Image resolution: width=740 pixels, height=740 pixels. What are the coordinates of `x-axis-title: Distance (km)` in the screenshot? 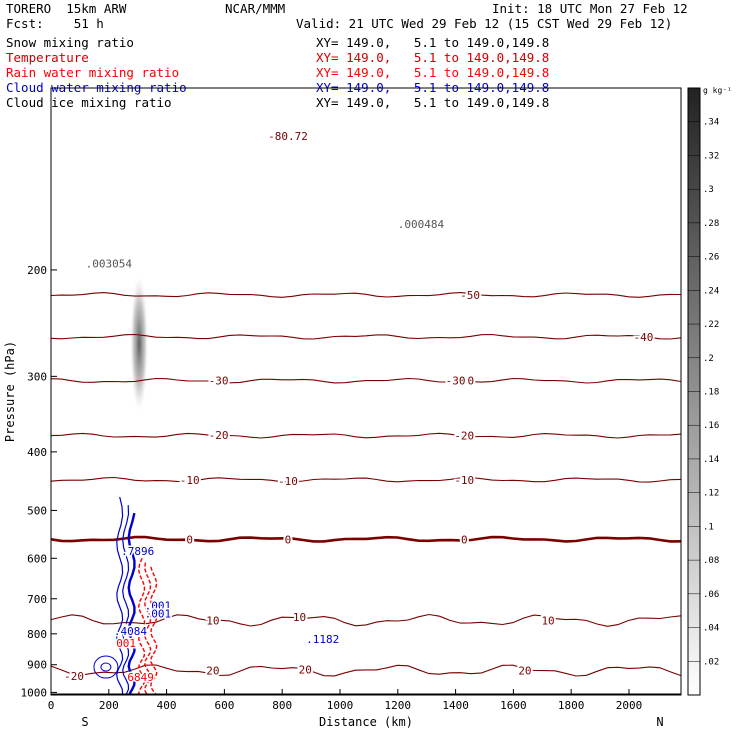 It's located at (366, 722).